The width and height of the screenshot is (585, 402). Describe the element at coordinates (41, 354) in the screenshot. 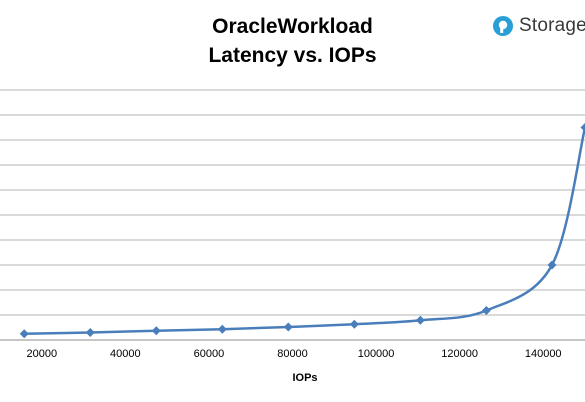

I see `x-tick-label-20000: 20000` at that location.